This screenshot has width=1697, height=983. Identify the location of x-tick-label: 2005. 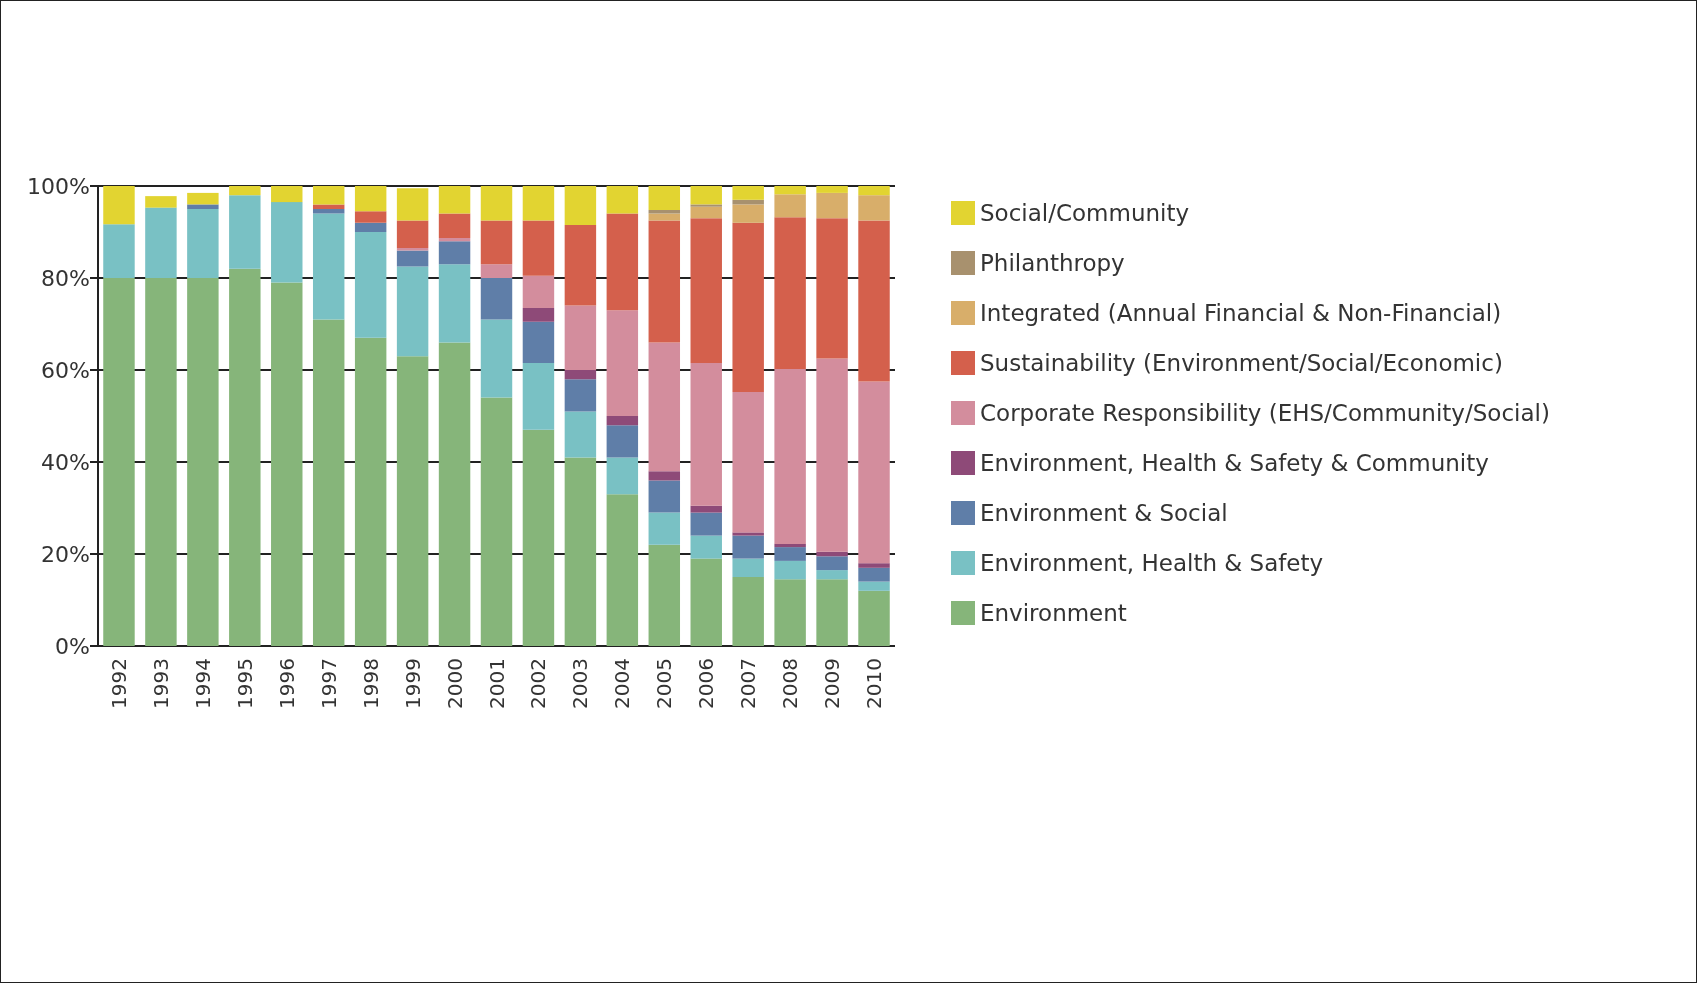
(664, 683).